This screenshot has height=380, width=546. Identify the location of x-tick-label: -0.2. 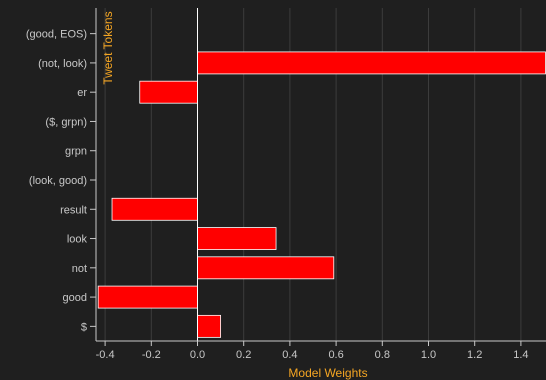
(151, 355).